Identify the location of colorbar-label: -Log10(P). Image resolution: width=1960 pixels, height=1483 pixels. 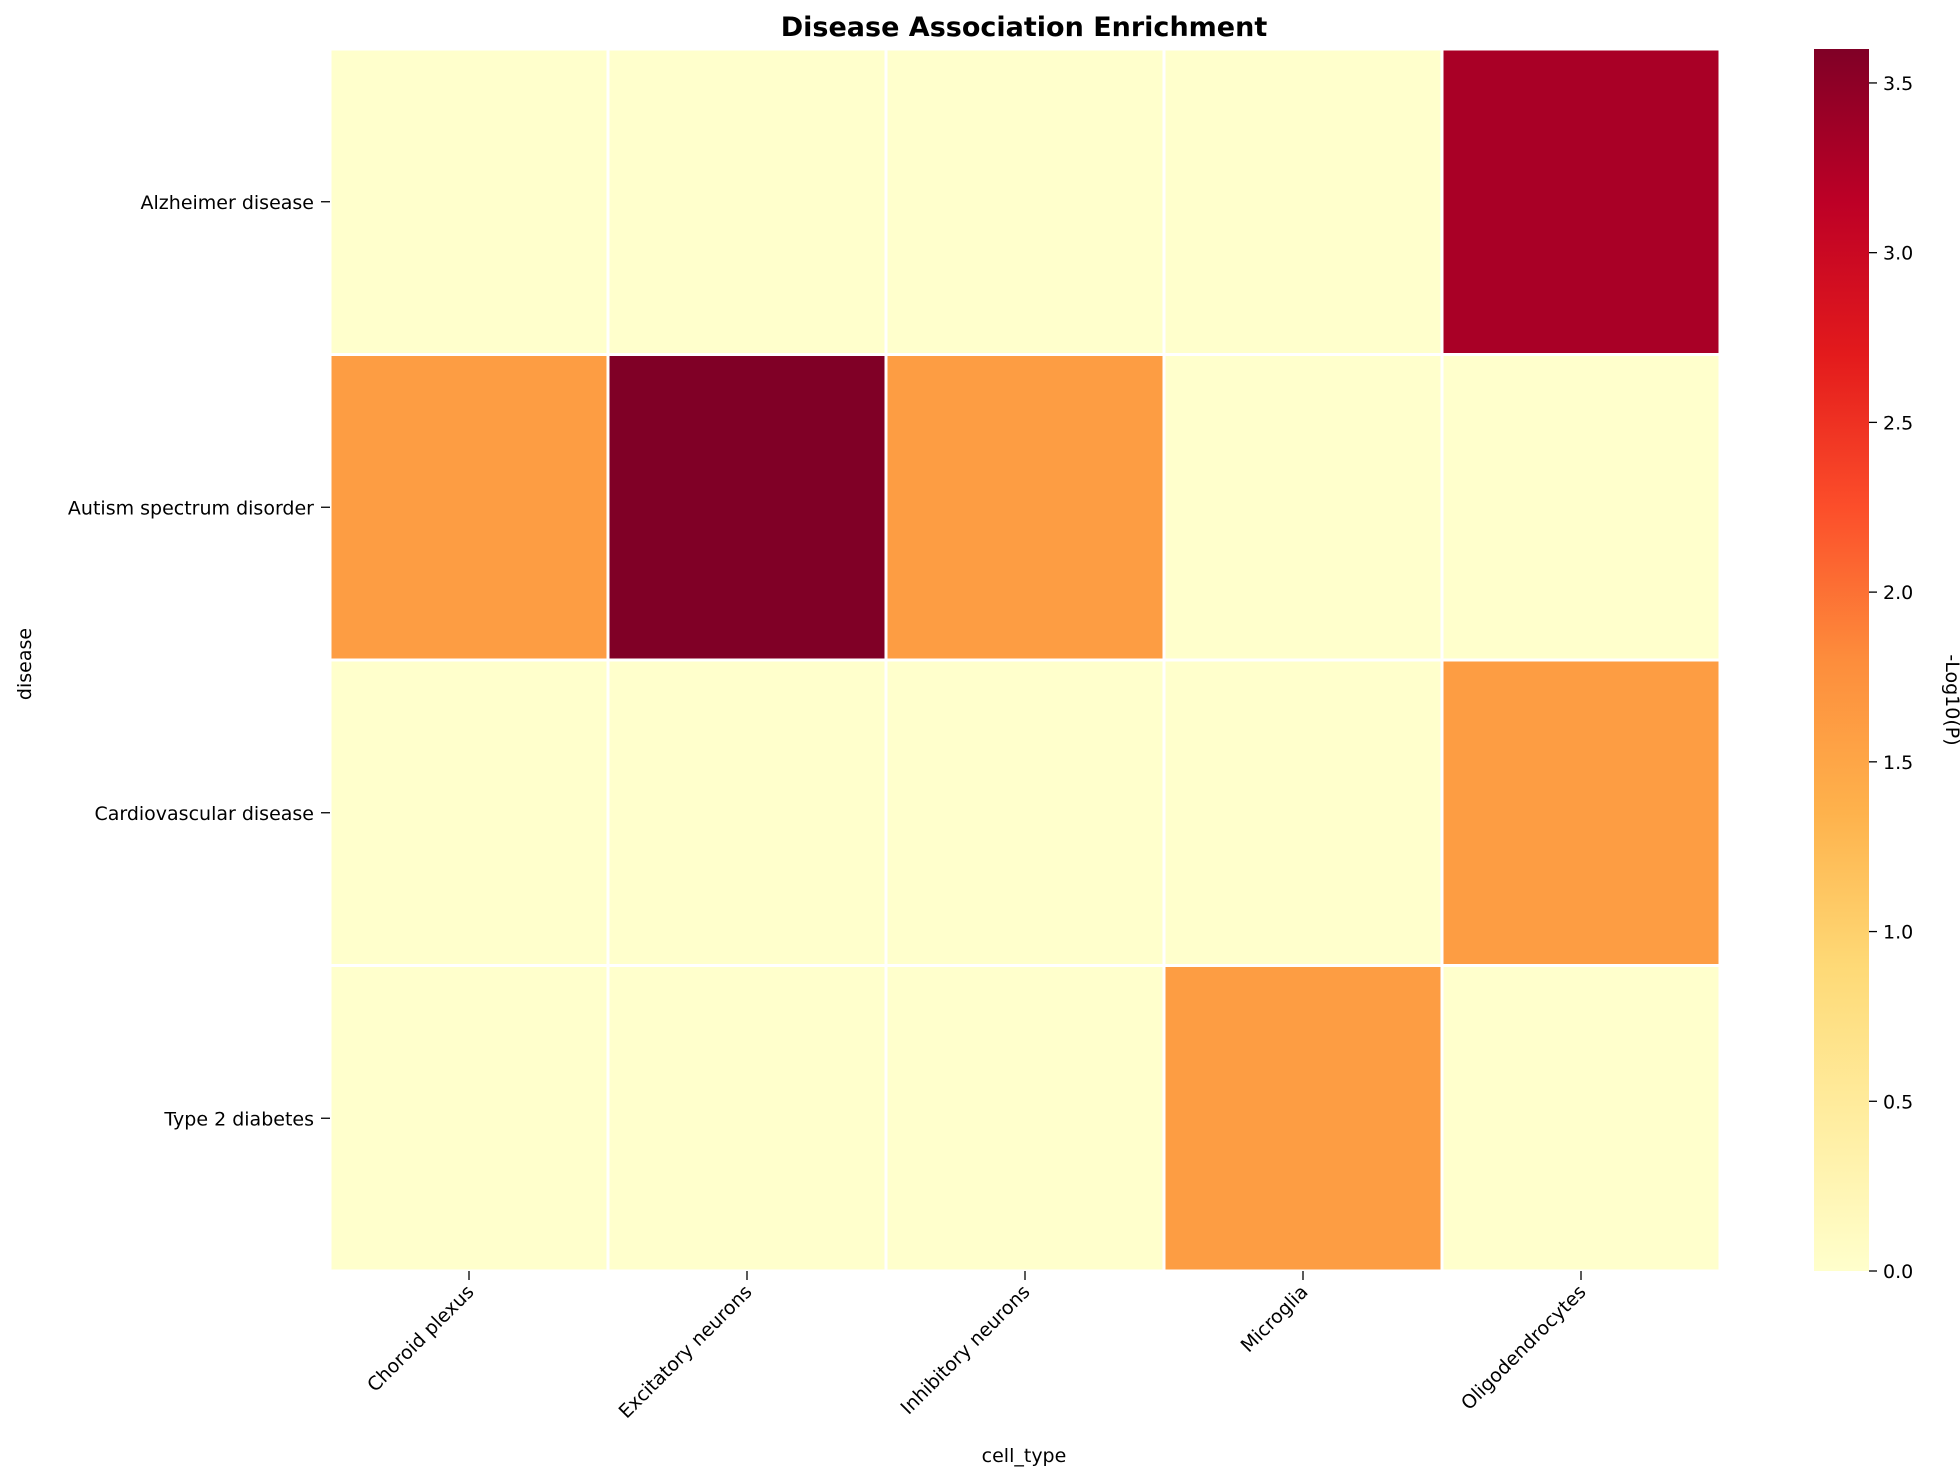
(1950, 699).